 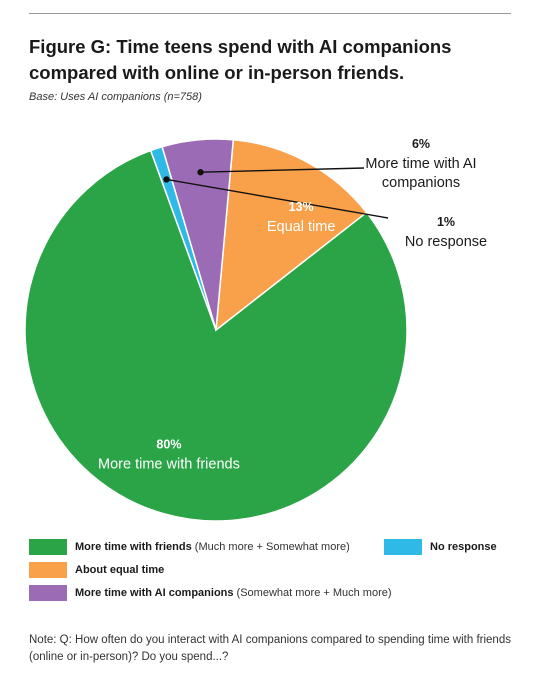 What do you see at coordinates (169, 464) in the screenshot?
I see `slice-label-friends: More time with friends` at bounding box center [169, 464].